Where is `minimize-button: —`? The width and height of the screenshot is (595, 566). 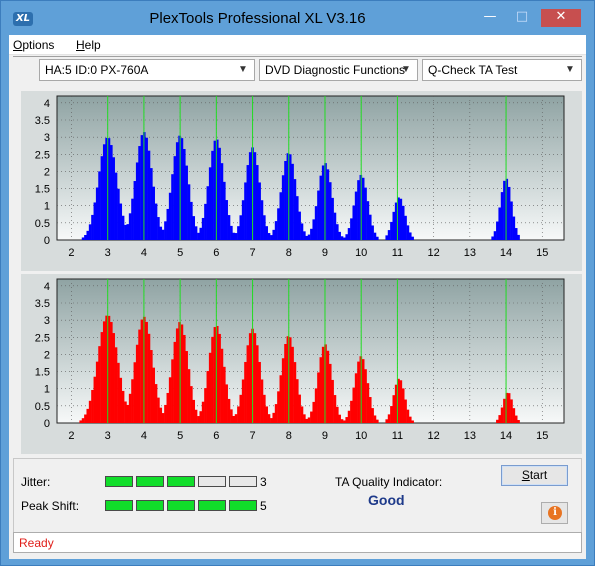 minimize-button: — is located at coordinates (490, 16).